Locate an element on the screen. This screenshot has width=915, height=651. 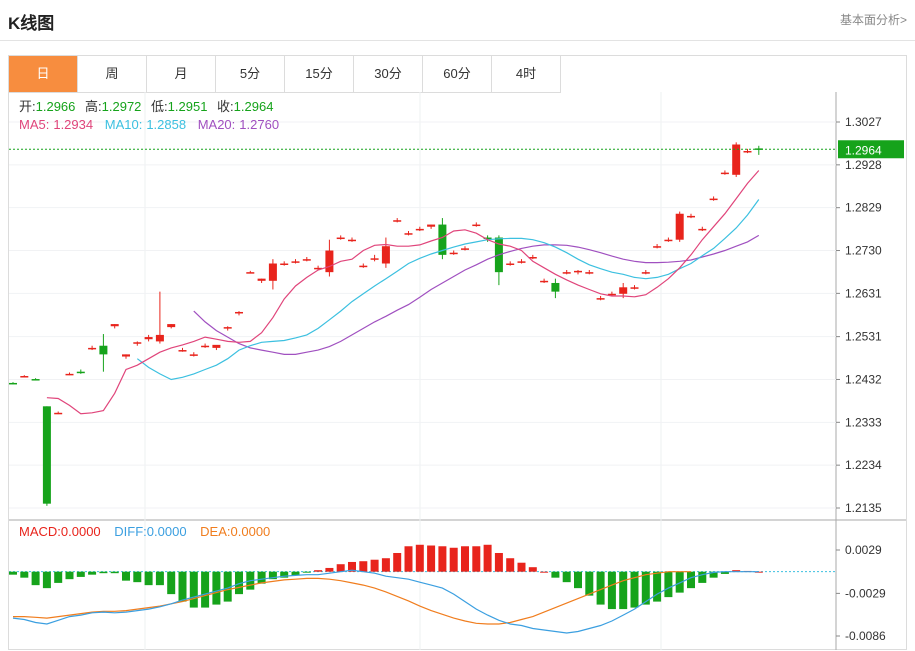
dea-value: 0.0000 is located at coordinates (251, 531).